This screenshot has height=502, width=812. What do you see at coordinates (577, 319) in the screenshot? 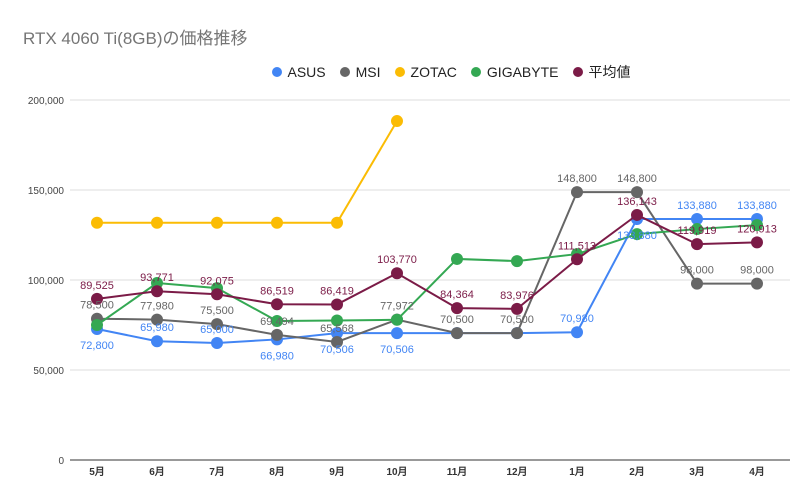
I see `data-label: 70,980` at bounding box center [577, 319].